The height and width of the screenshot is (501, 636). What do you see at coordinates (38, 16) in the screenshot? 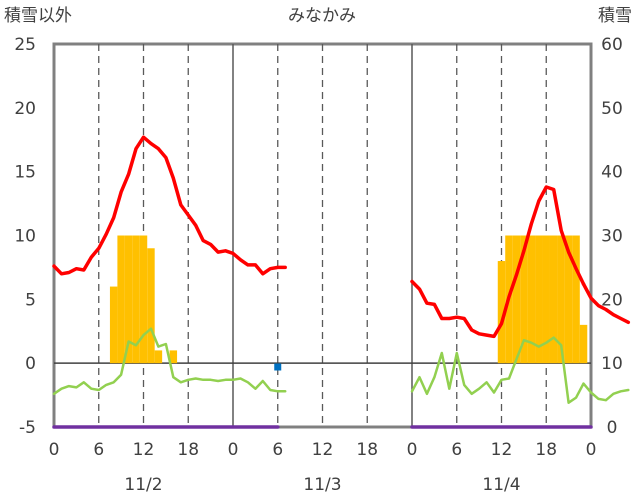
I see `left-axis-title: 積雪以外` at bounding box center [38, 16].